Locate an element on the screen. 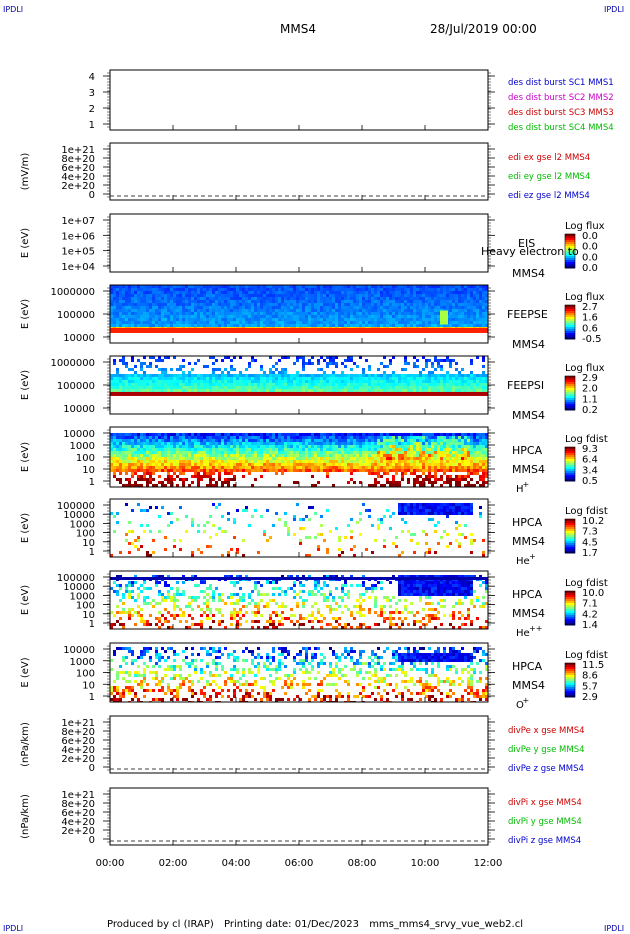  colorbar-tick: 0.6 is located at coordinates (590, 328).